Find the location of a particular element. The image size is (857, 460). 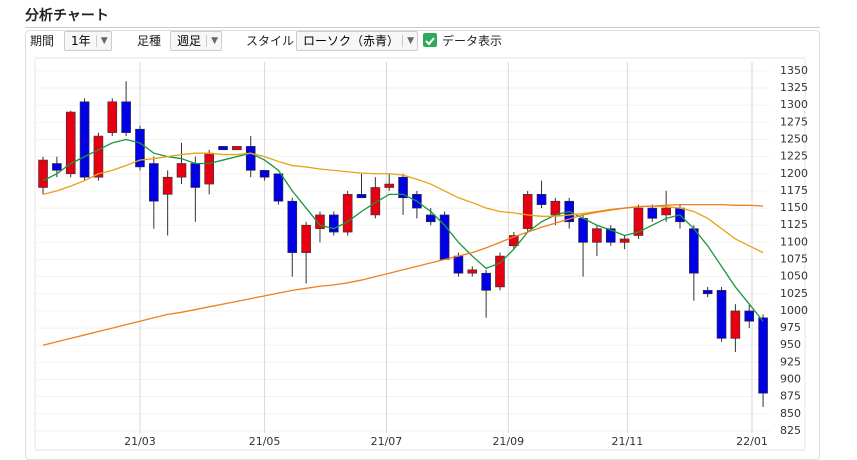

bar-value: 週足 is located at coordinates (189, 41).